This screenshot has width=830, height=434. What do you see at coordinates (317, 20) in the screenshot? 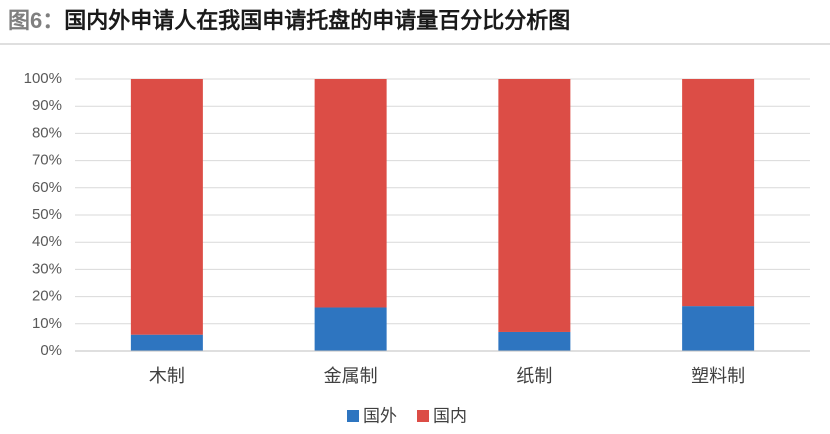
I see `title-text: 国内外申请人在我国申请托盘的申请量百分比分析图` at bounding box center [317, 20].